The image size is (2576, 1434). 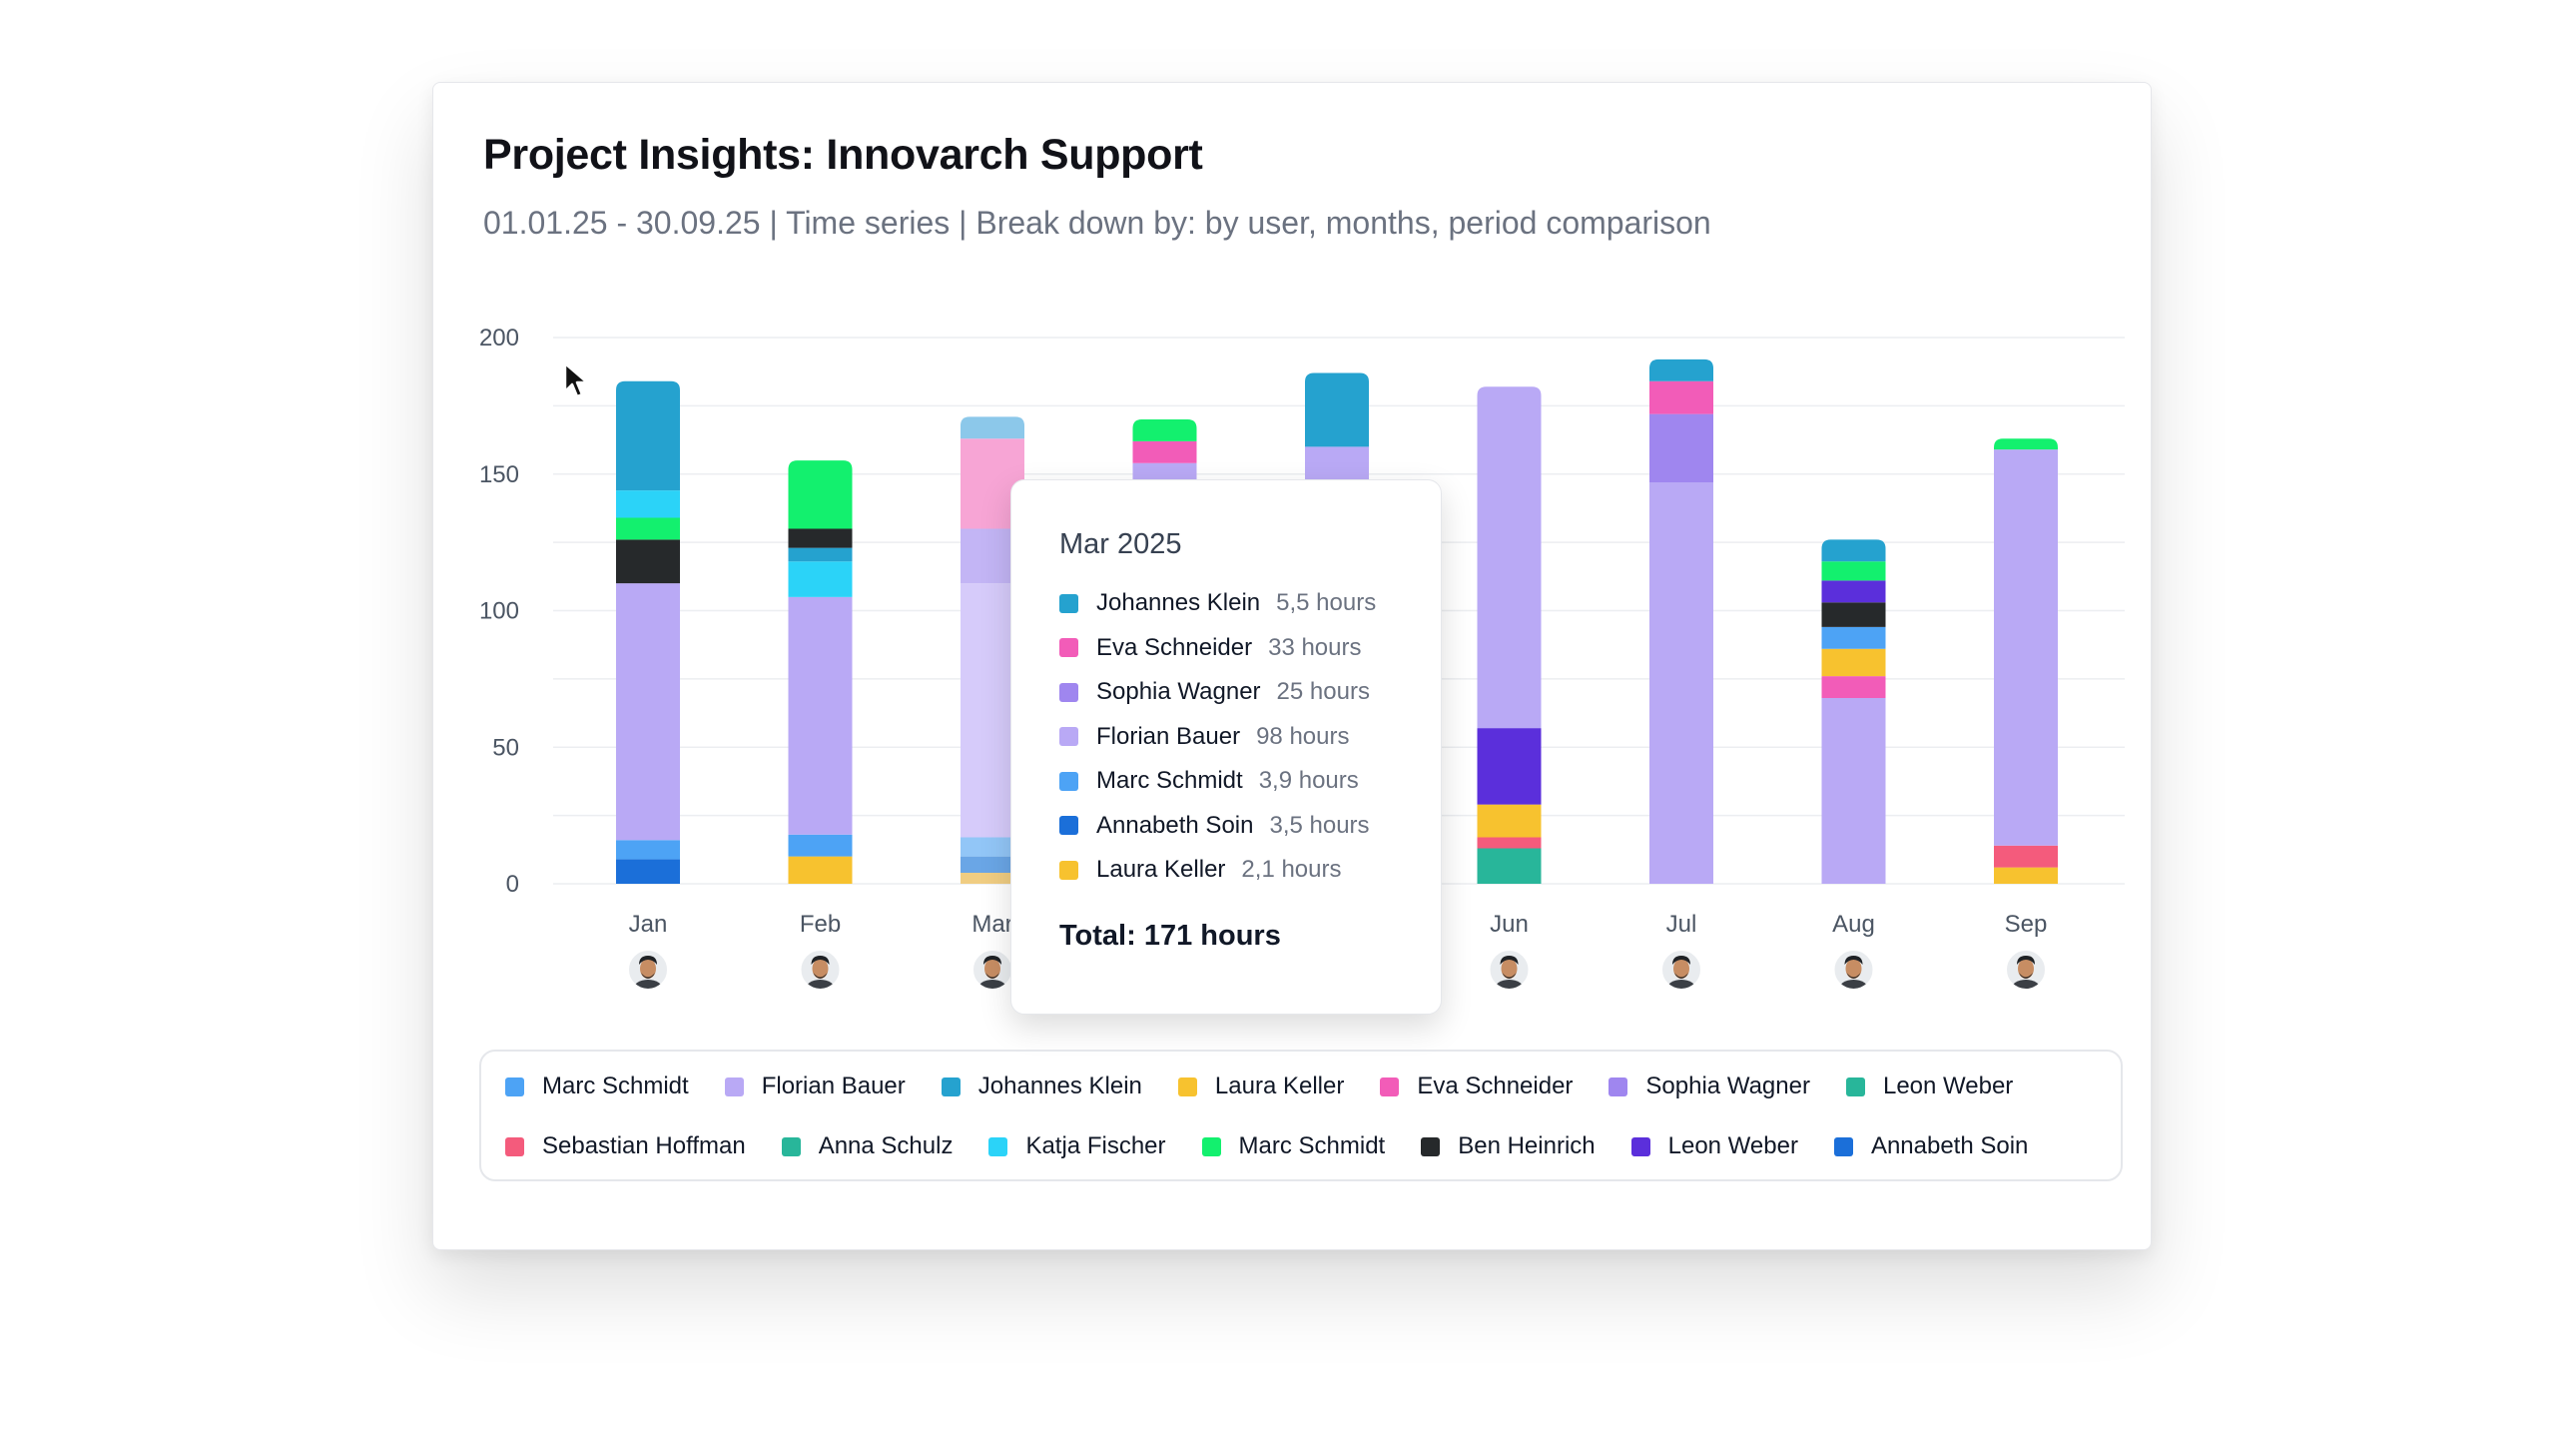 I want to click on tooltip-title: Mar 2025, so click(x=1120, y=544).